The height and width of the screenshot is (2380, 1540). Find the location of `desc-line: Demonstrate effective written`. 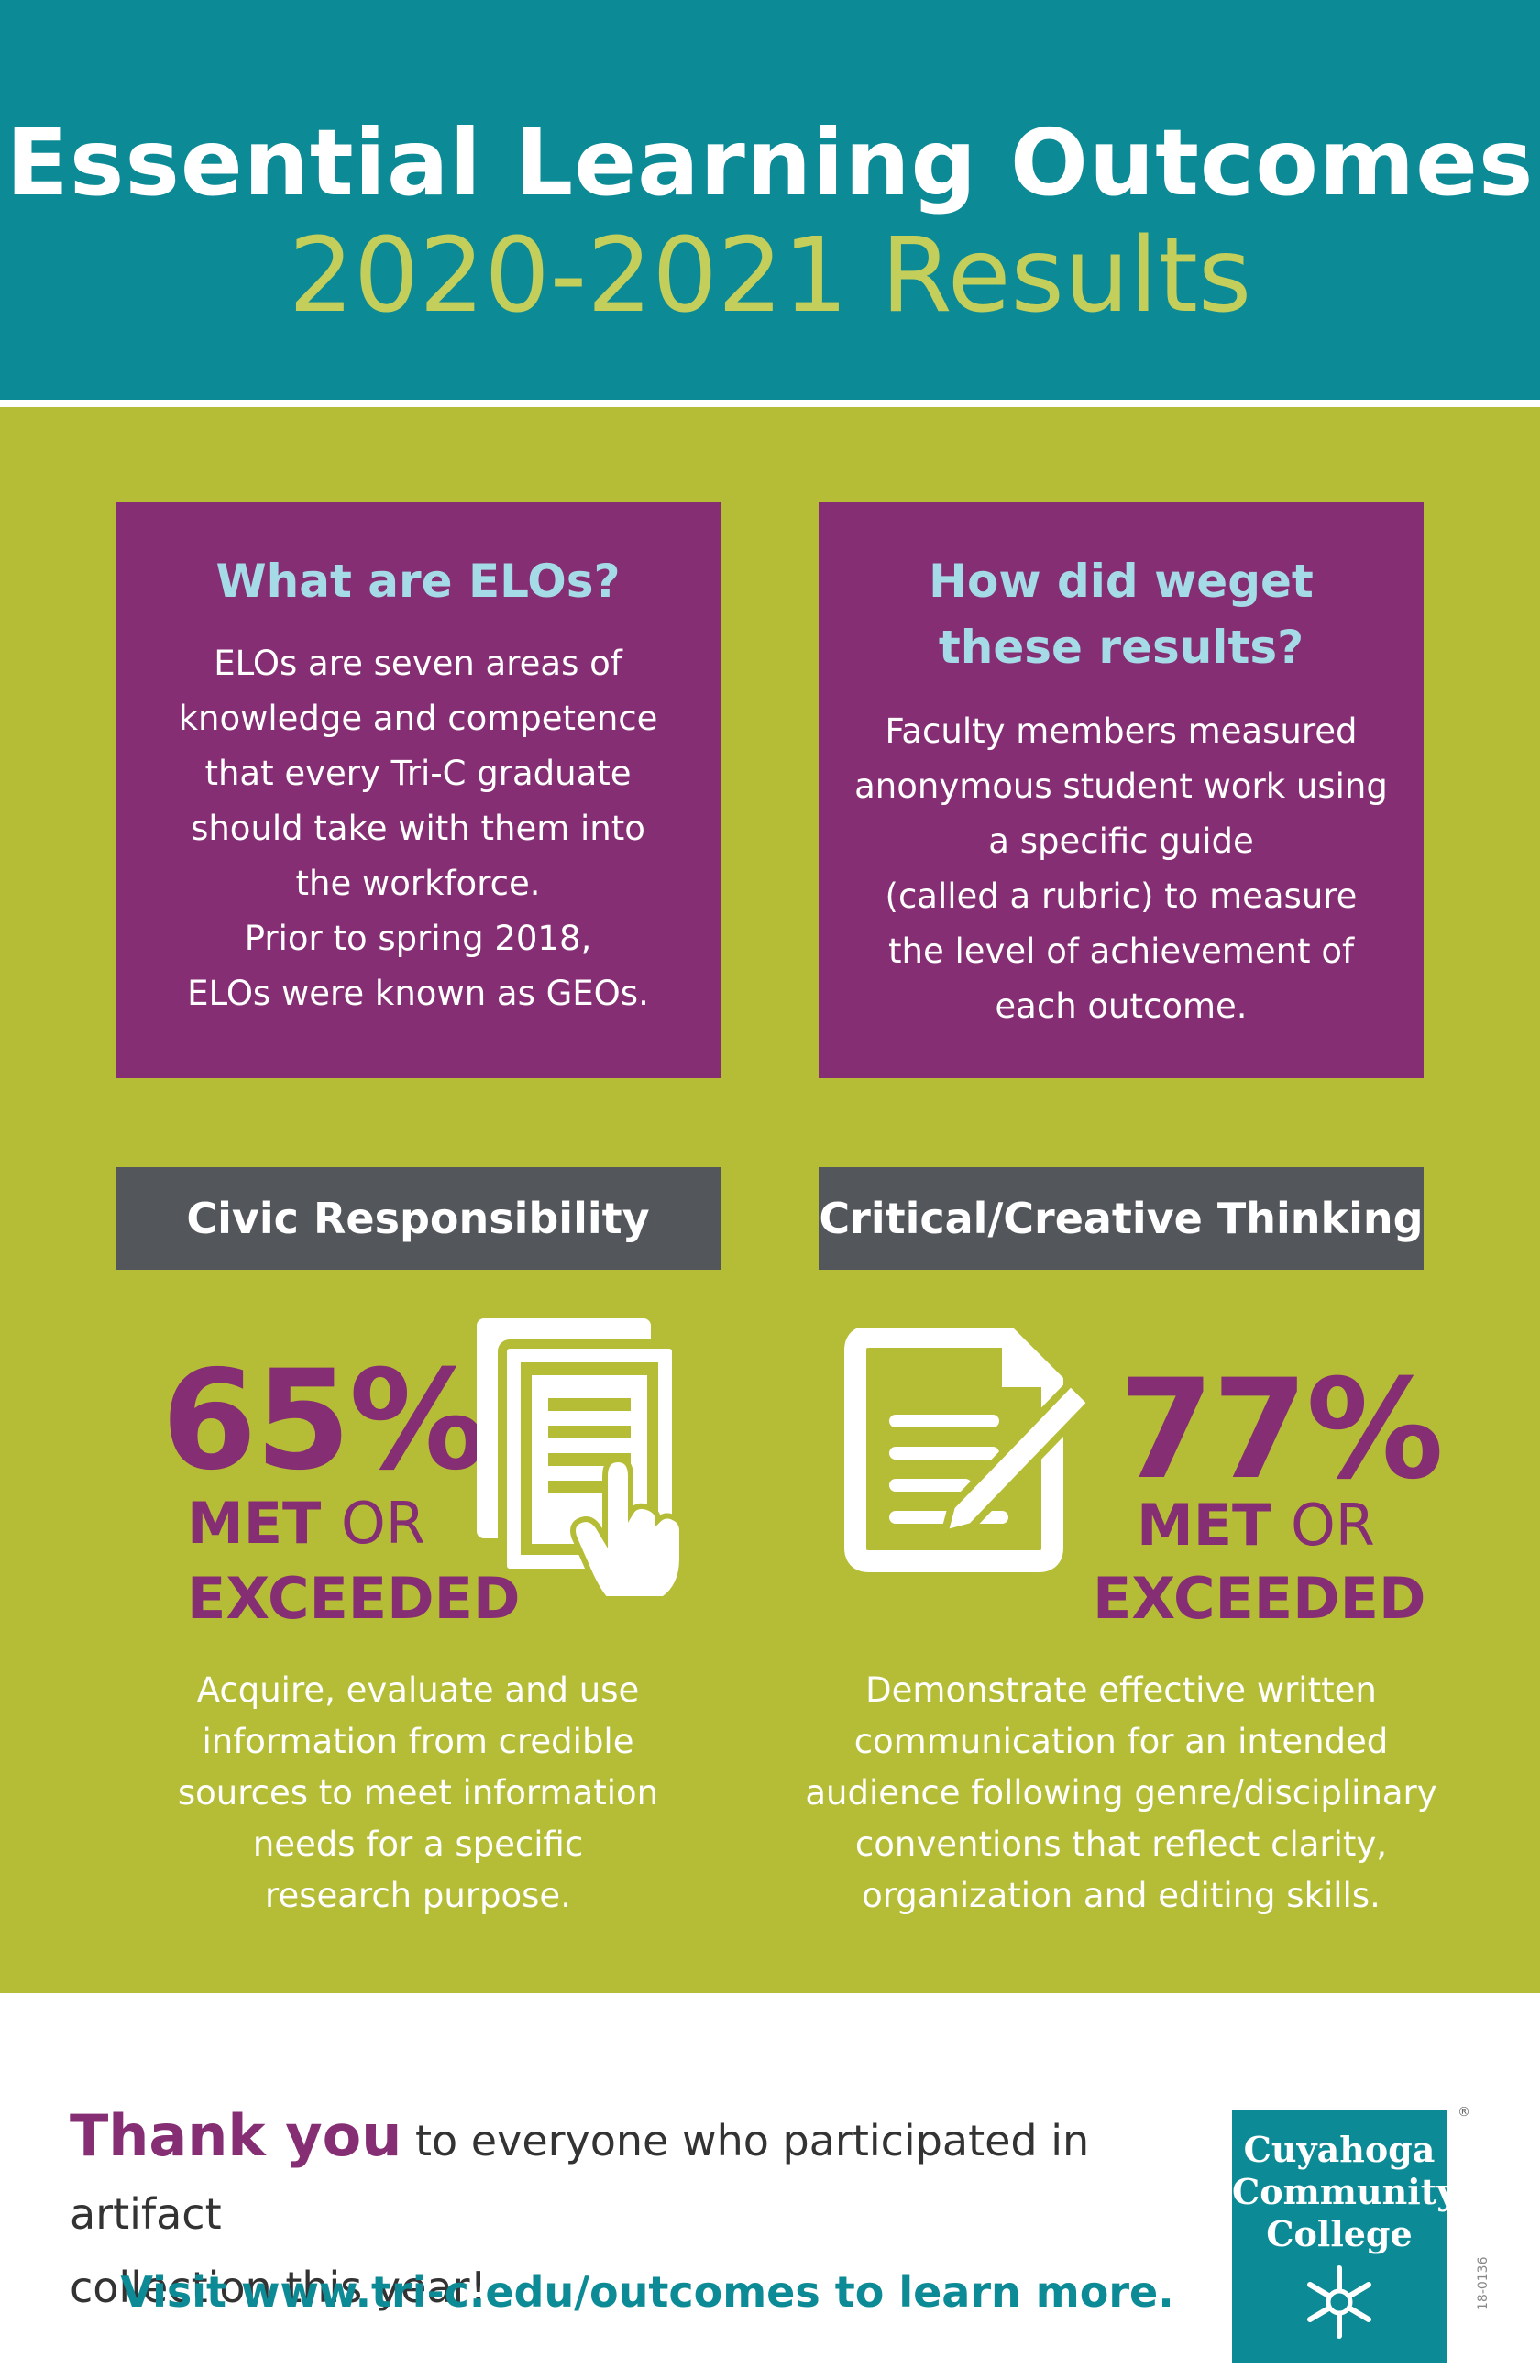

desc-line: Demonstrate effective written is located at coordinates (1121, 1690).